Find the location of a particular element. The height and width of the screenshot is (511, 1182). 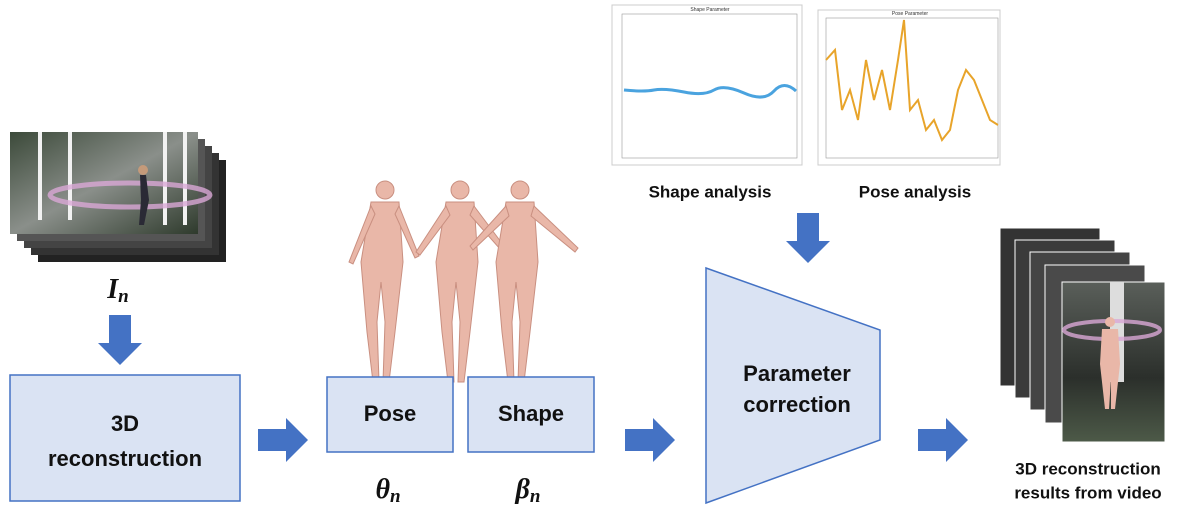

pose-label: Pose is located at coordinates (390, 413).